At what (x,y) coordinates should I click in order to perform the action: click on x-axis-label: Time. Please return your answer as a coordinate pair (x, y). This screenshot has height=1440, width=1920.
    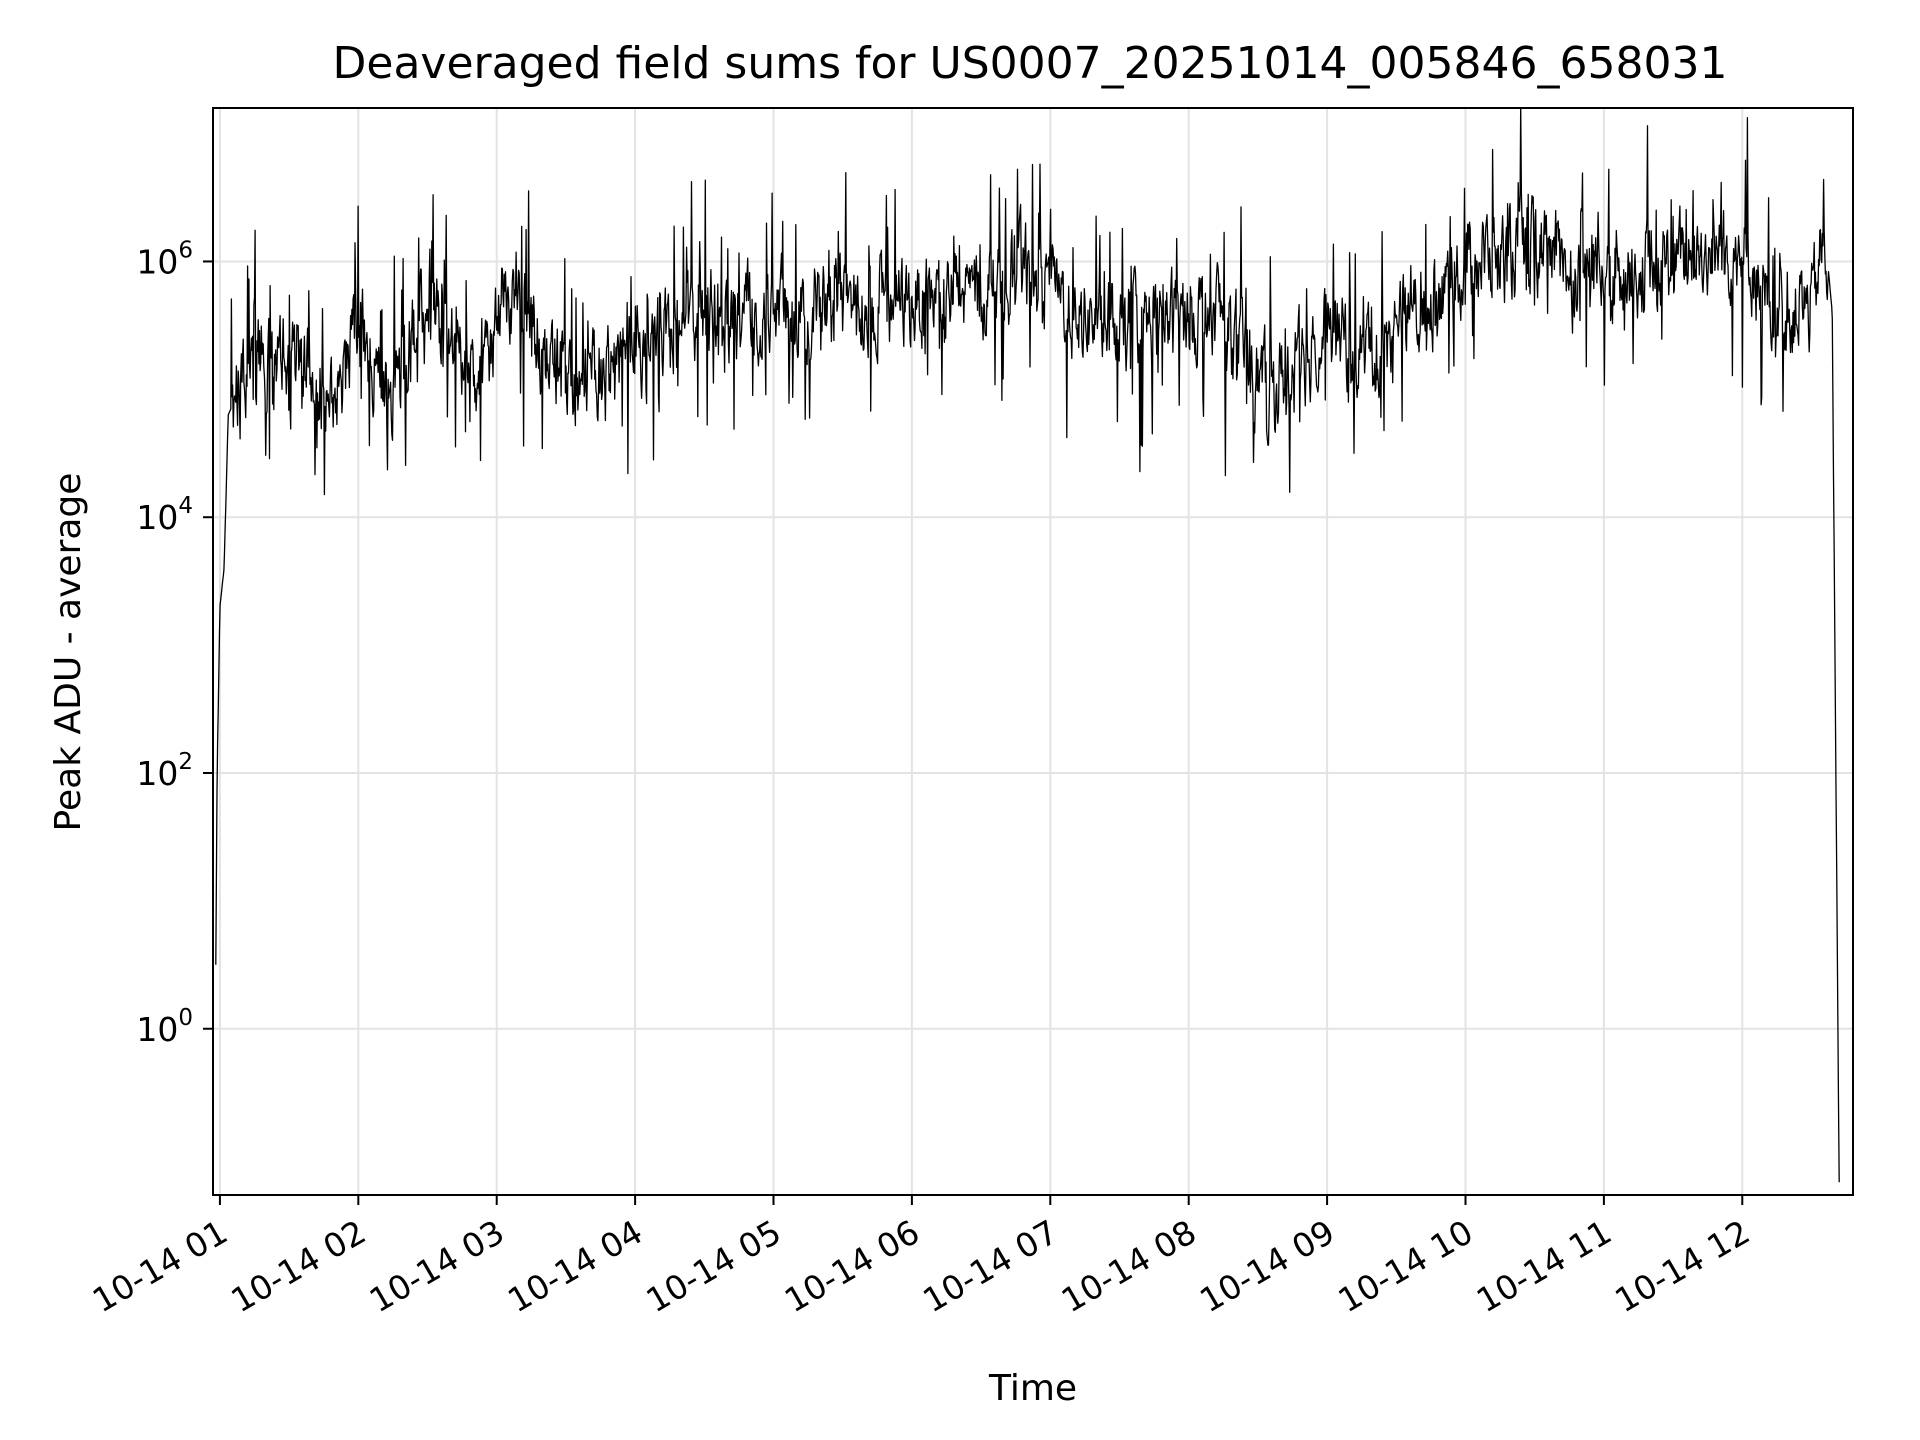
    Looking at the image, I should click on (1032, 1388).